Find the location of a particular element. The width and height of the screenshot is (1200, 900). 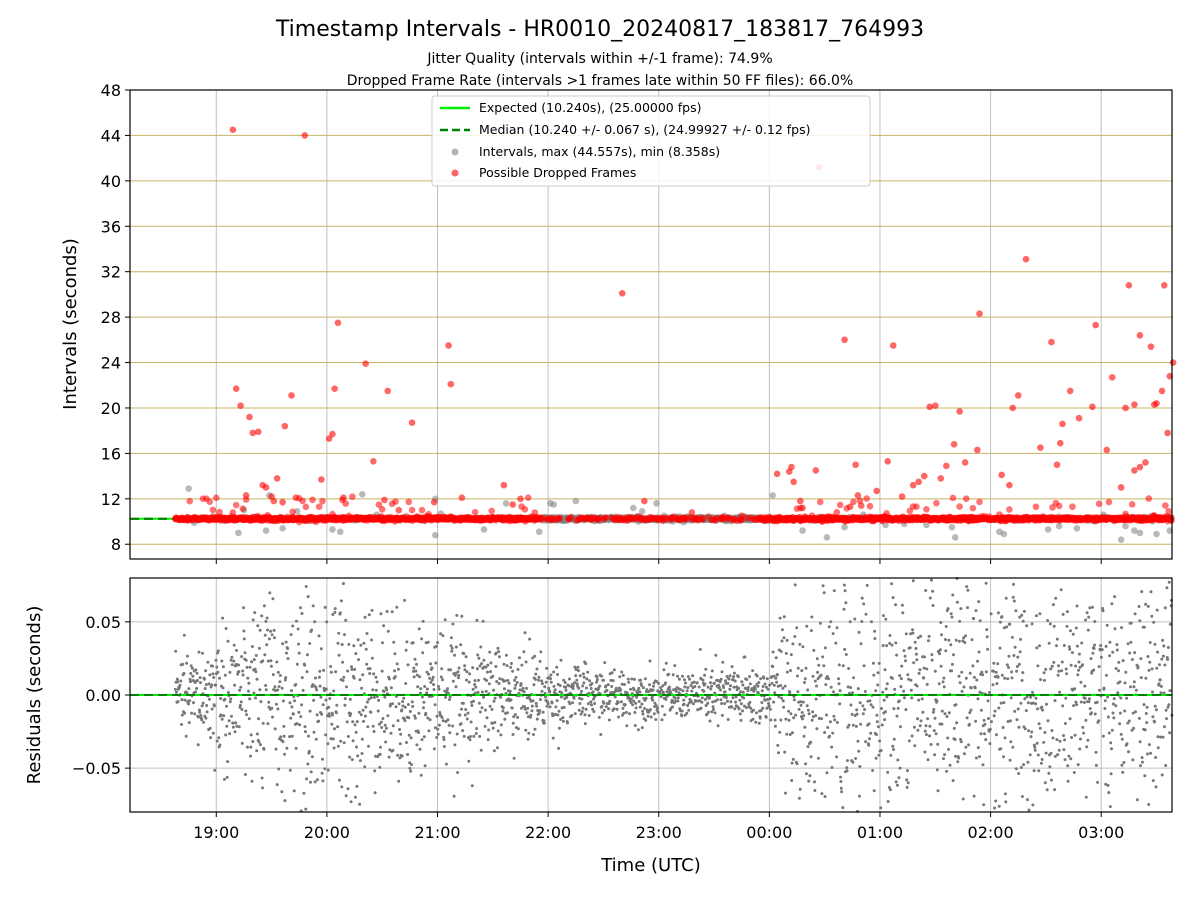

legend-dropped-swatch is located at coordinates (455, 173).